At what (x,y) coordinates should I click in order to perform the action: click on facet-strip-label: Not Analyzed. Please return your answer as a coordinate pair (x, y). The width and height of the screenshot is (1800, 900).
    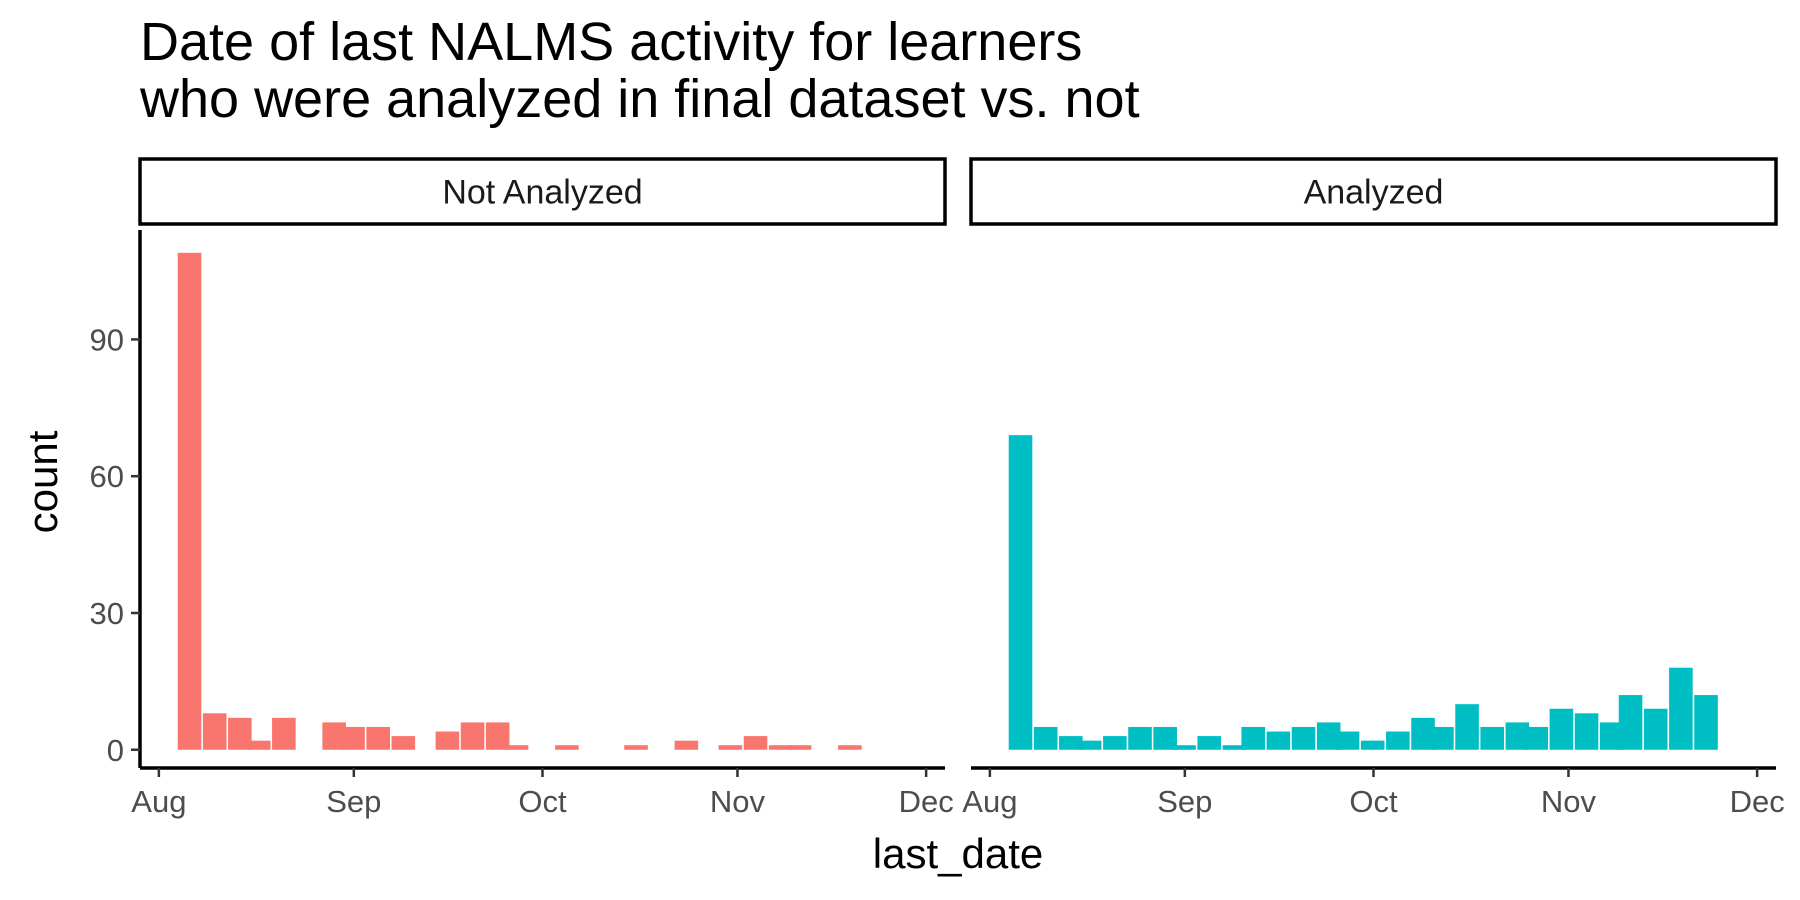
    Looking at the image, I should click on (542, 193).